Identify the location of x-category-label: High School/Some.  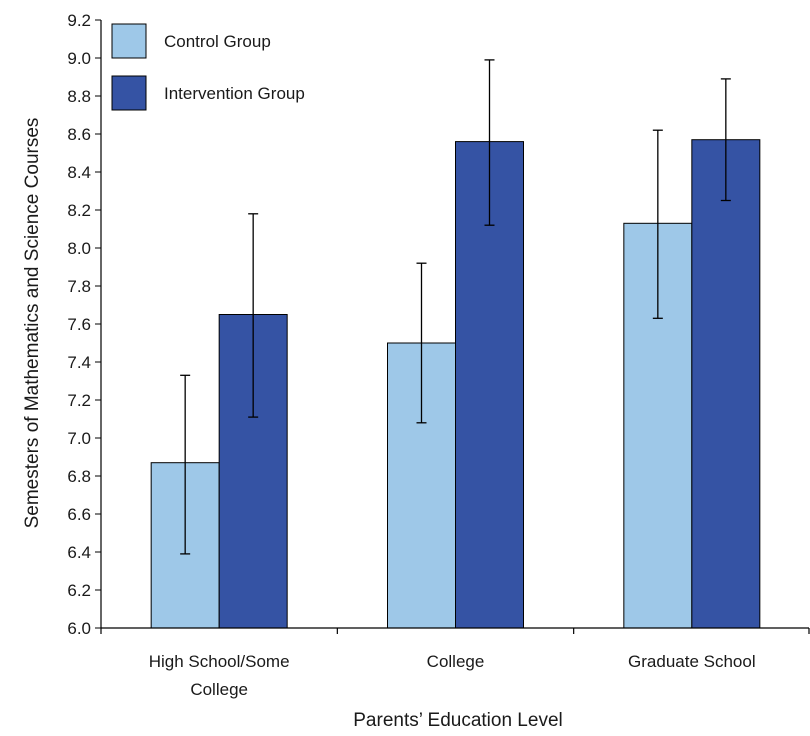
(219, 661).